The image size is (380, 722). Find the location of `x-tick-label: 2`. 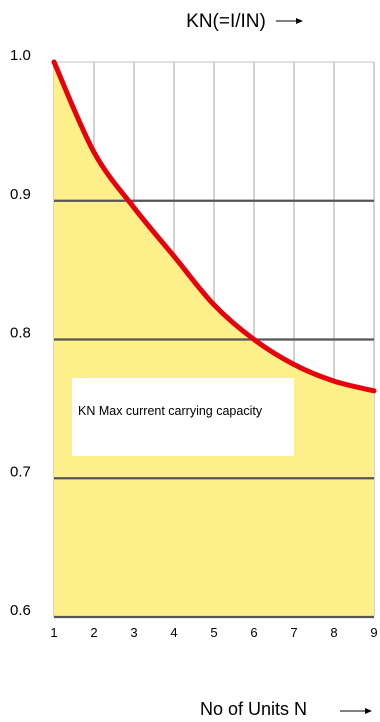

x-tick-label: 2 is located at coordinates (93, 632).